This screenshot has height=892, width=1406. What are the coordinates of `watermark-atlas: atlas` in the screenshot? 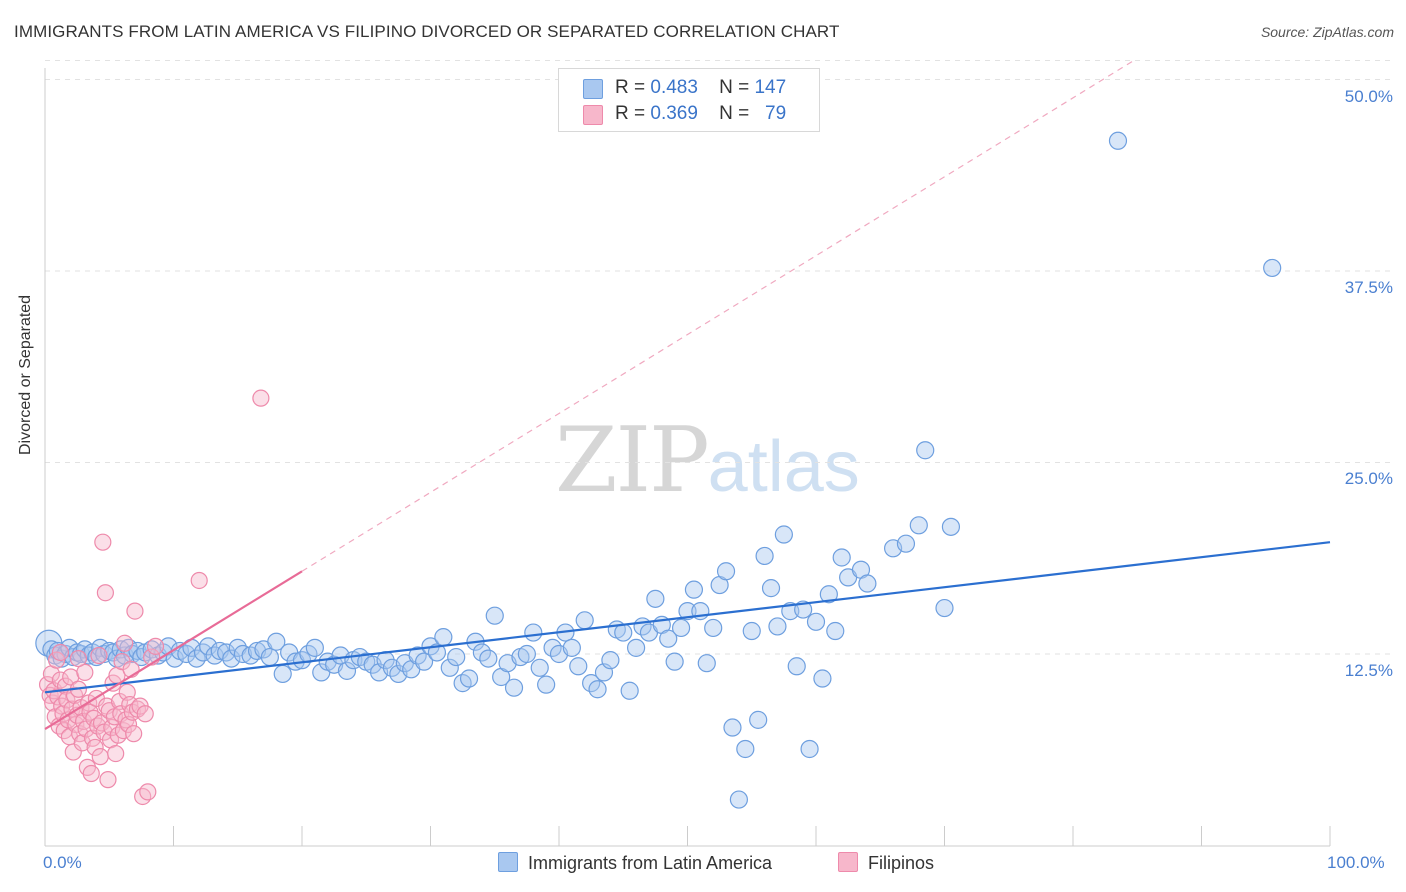 It's located at (783, 467).